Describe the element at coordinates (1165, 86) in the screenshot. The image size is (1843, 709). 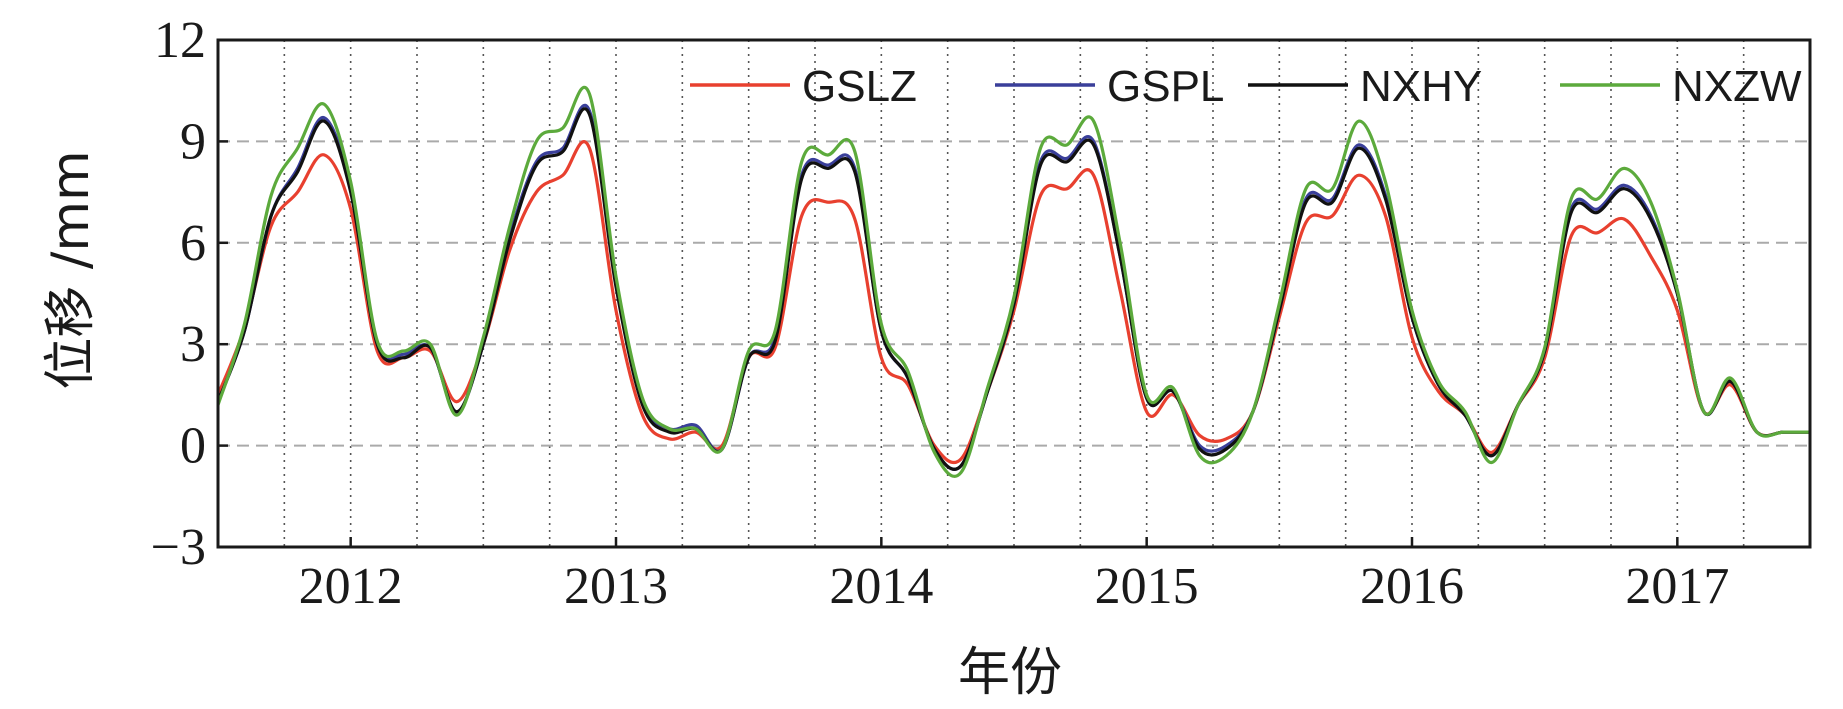
I see `legend-label-gspl: GSPL` at that location.